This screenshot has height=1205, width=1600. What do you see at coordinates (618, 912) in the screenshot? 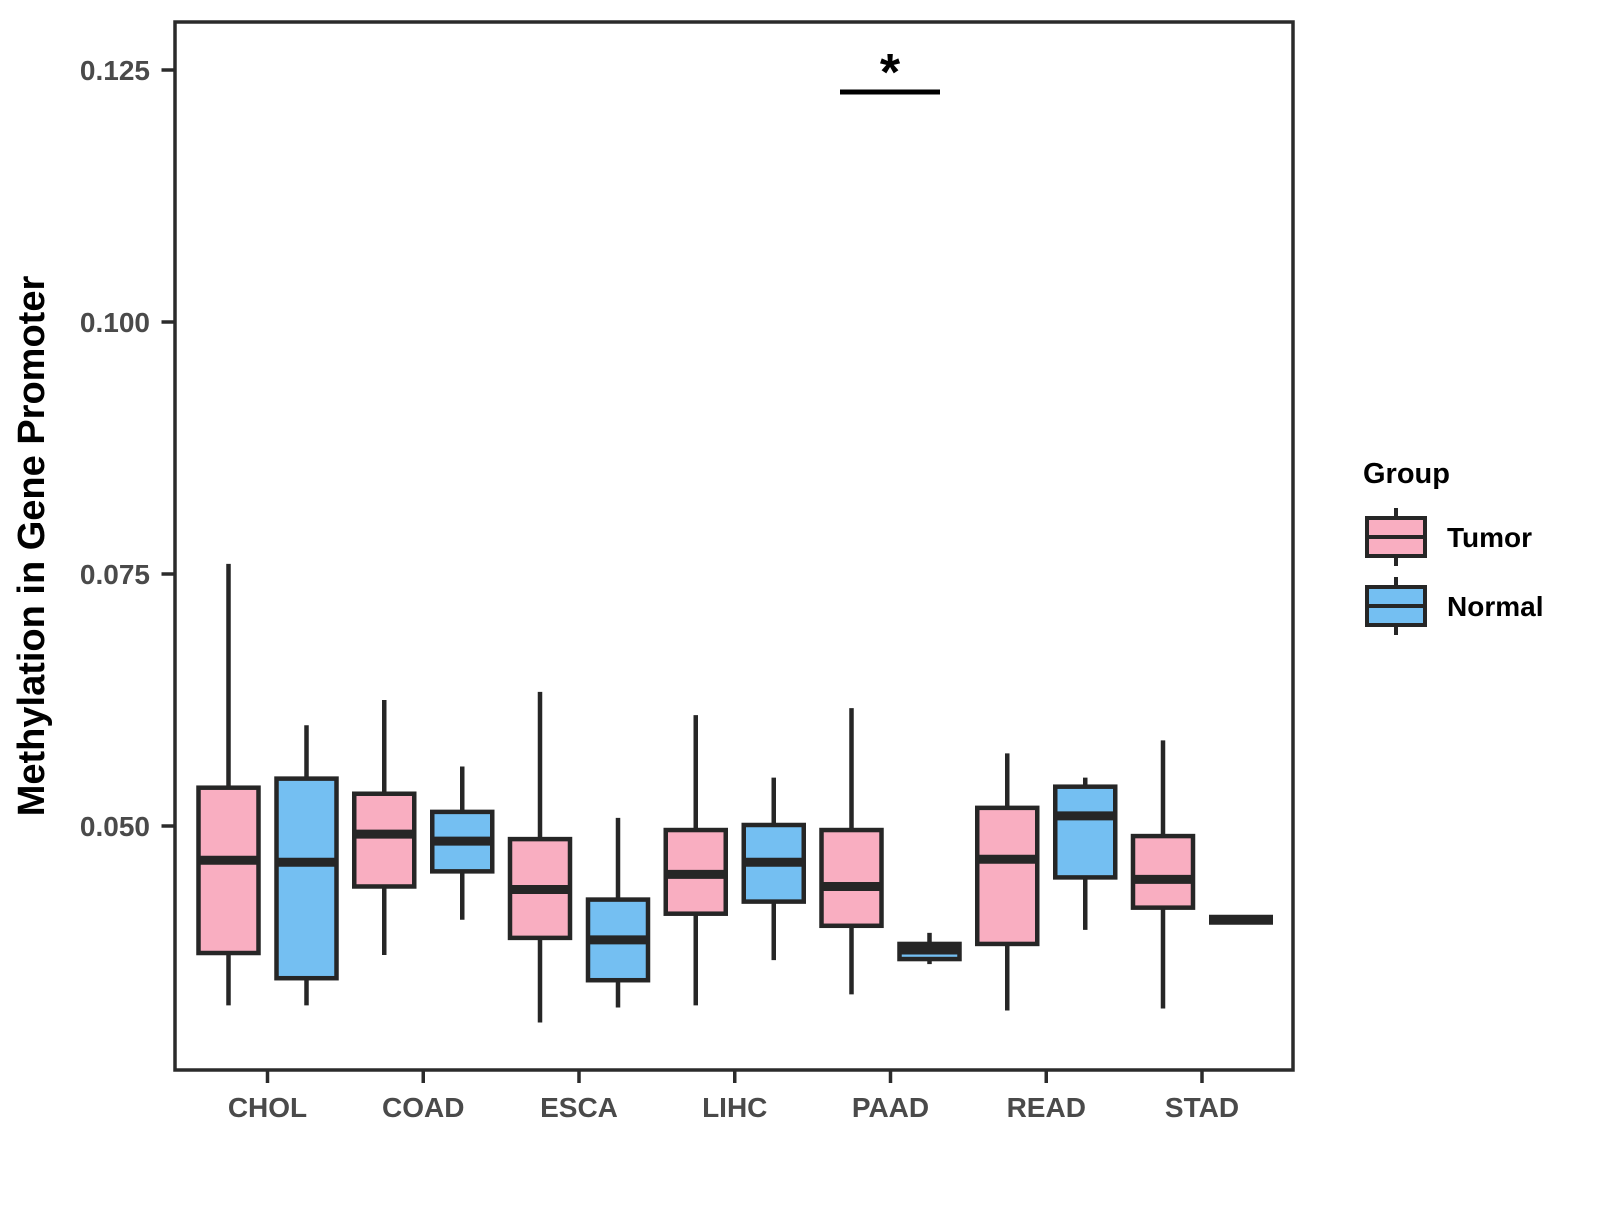
I see `boxplot-esca-normal` at bounding box center [618, 912].